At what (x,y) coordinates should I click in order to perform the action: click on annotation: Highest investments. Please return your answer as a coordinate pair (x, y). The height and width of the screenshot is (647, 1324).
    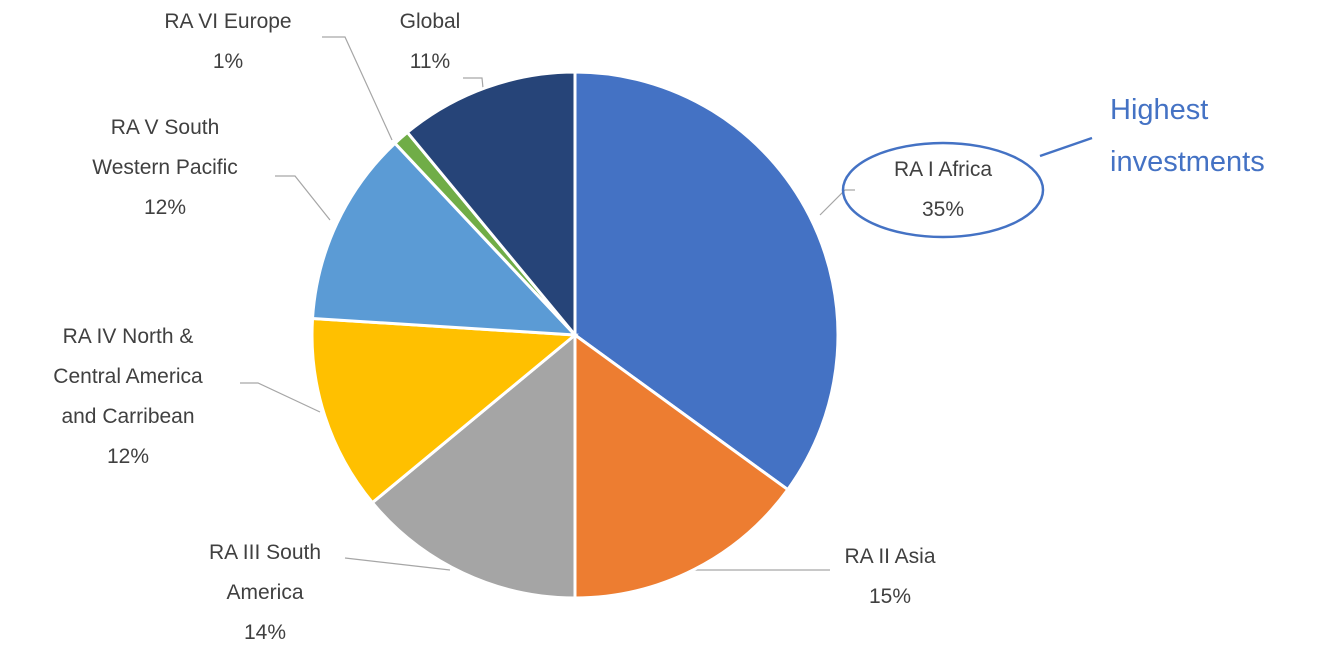
    Looking at the image, I should click on (1187, 136).